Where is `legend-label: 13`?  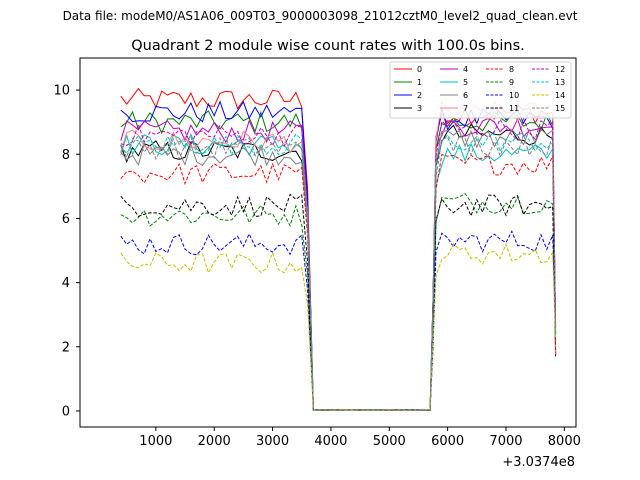
legend-label: 13 is located at coordinates (560, 82).